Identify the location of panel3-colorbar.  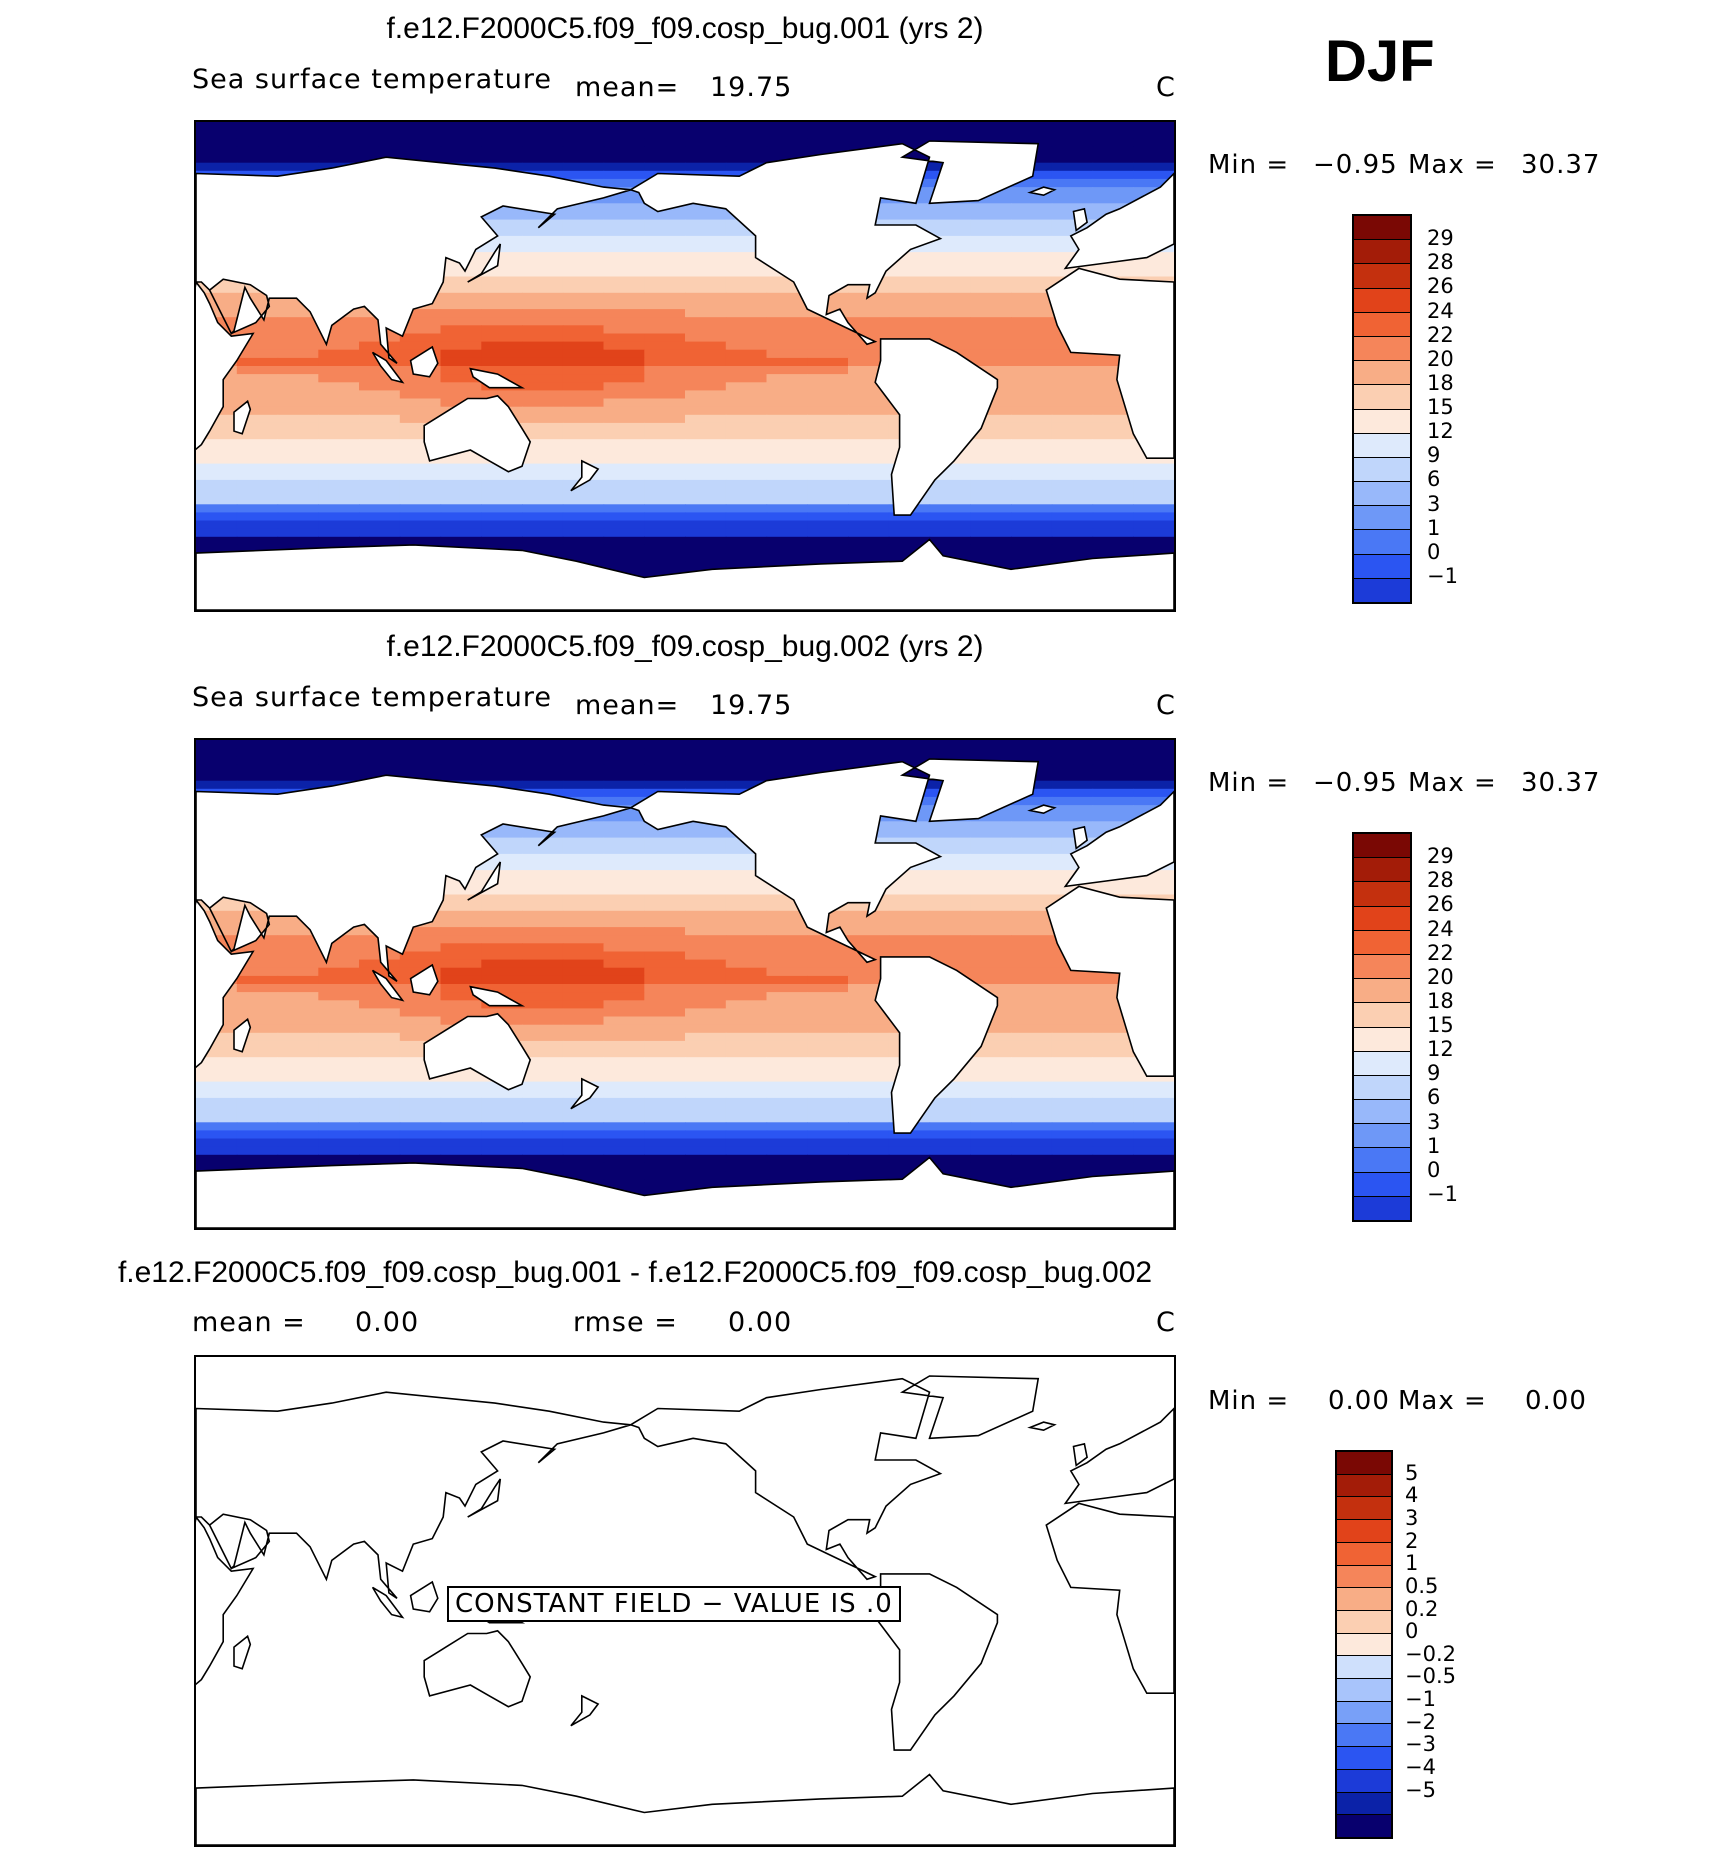
(1364, 1644).